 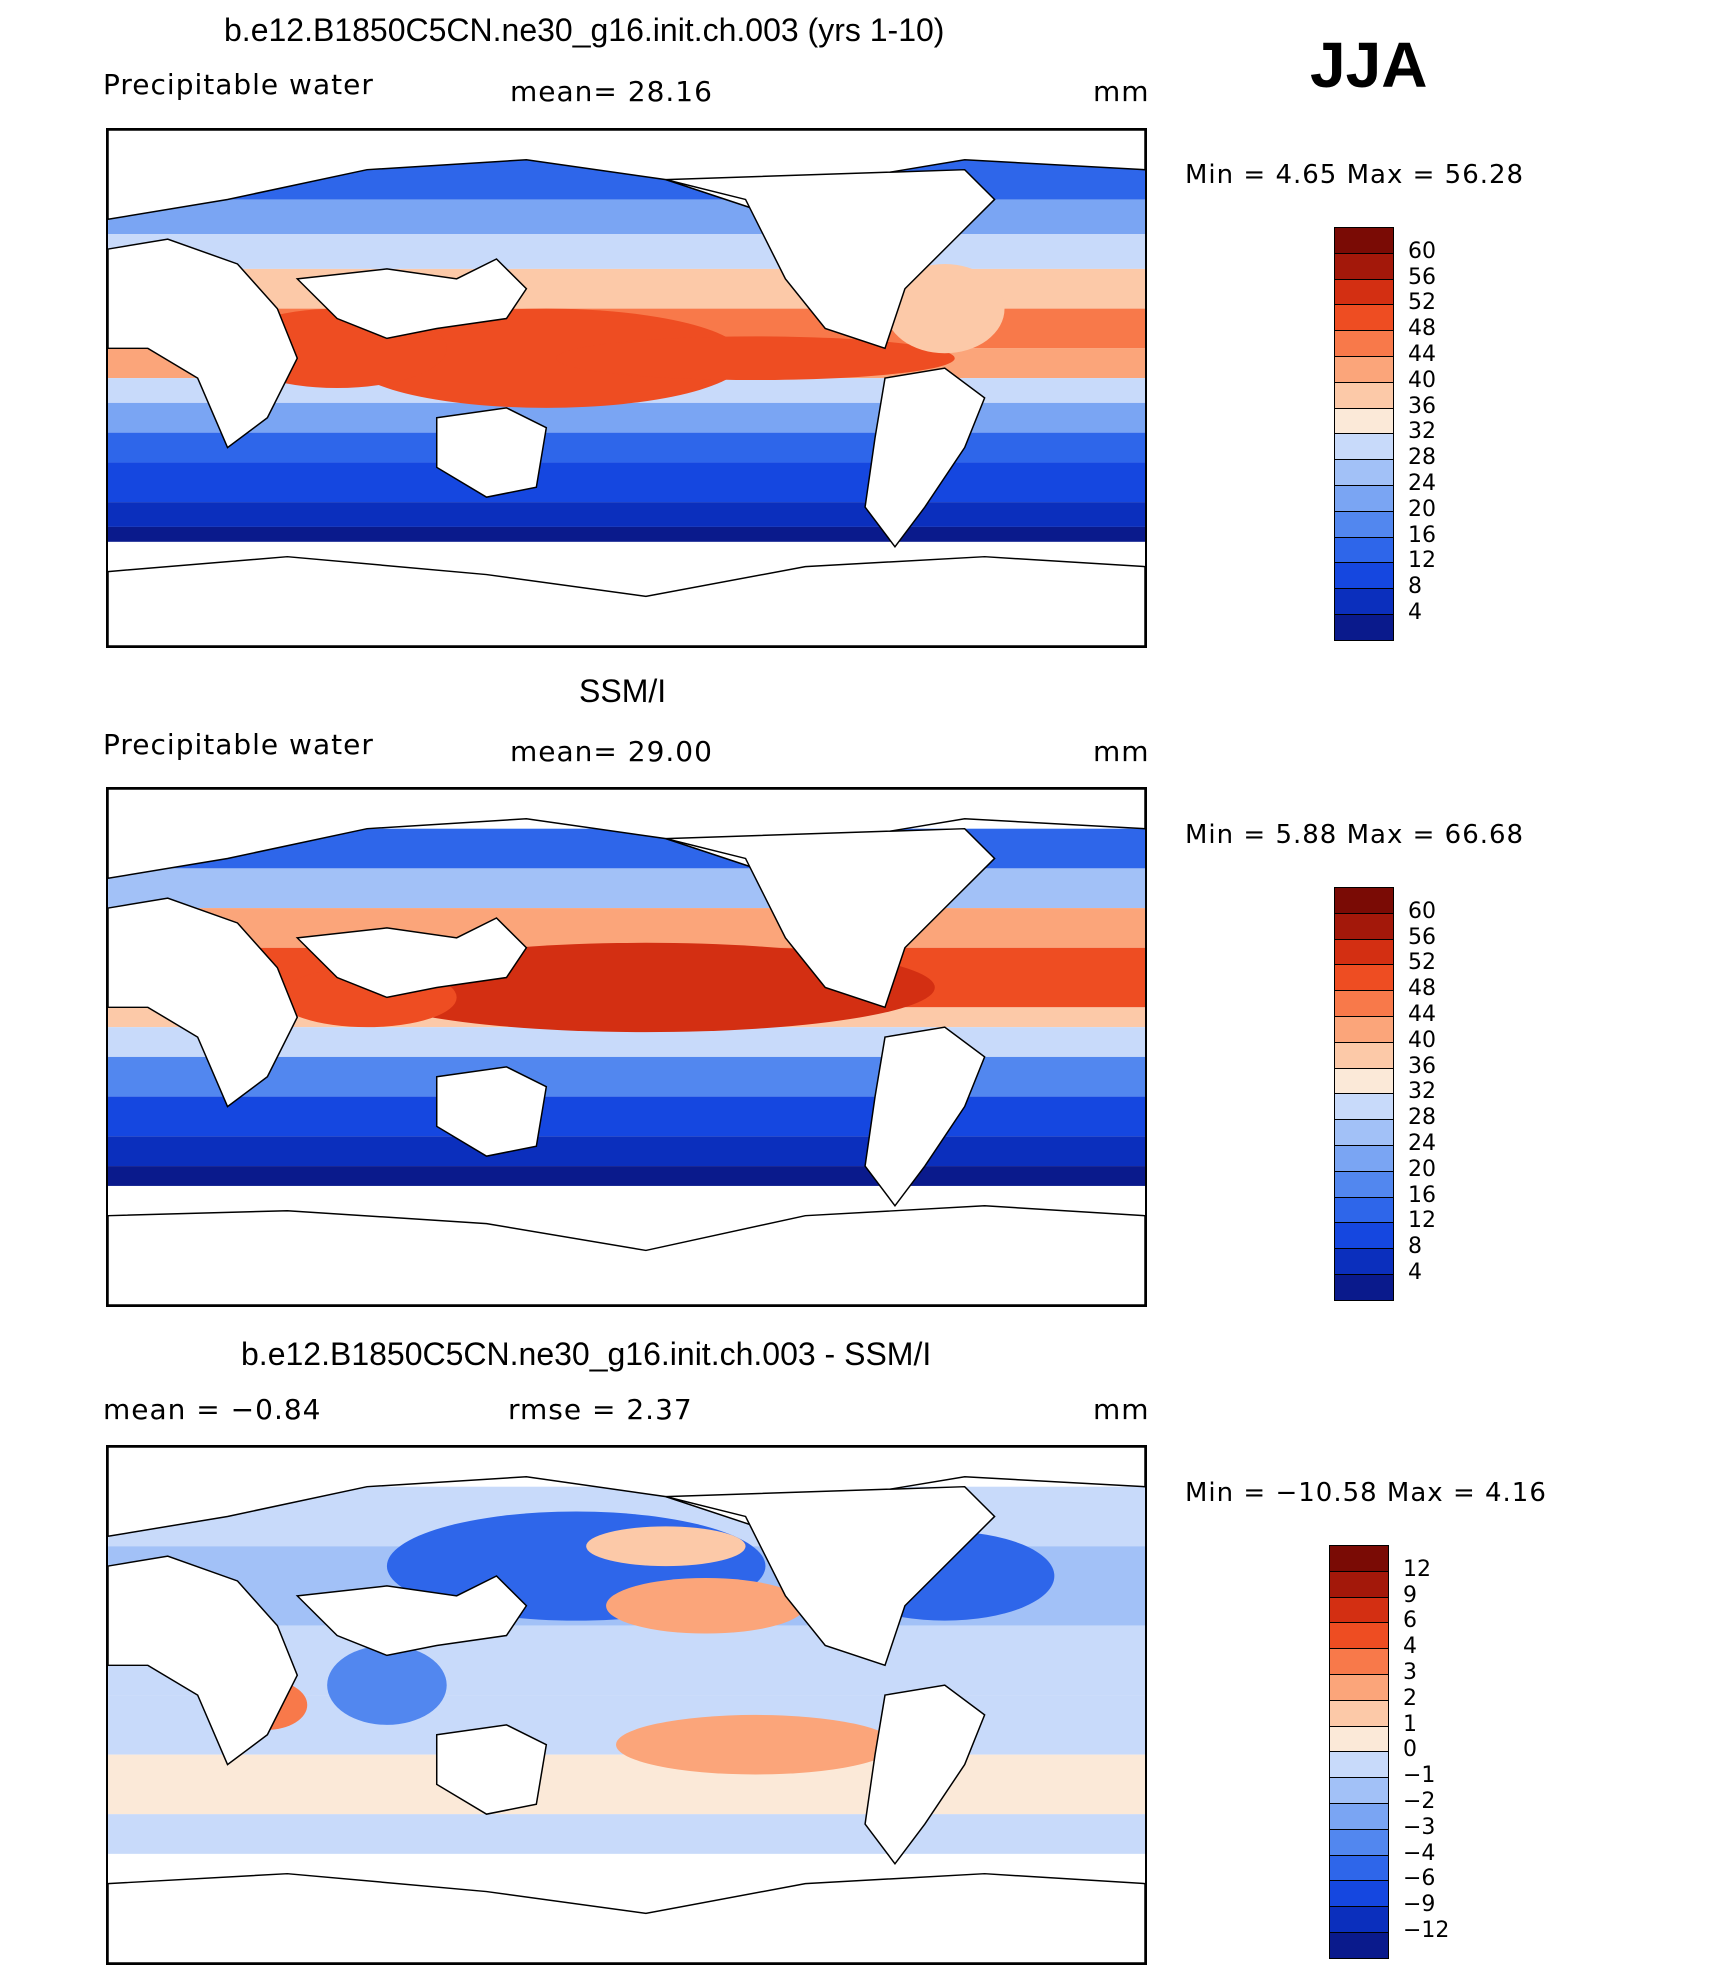 I want to click on panel-3-rmse: rmse = 2.37, so click(x=600, y=1409).